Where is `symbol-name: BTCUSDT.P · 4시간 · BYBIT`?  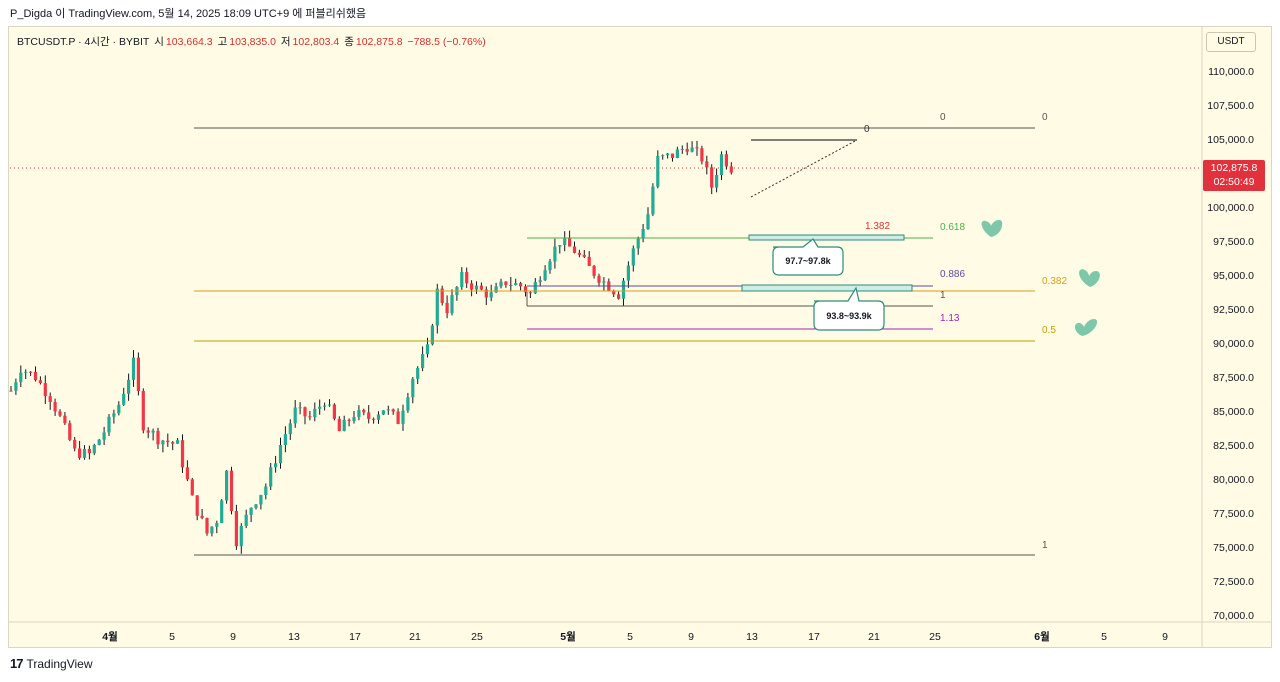 symbol-name: BTCUSDT.P · 4시간 · BYBIT is located at coordinates (83, 42).